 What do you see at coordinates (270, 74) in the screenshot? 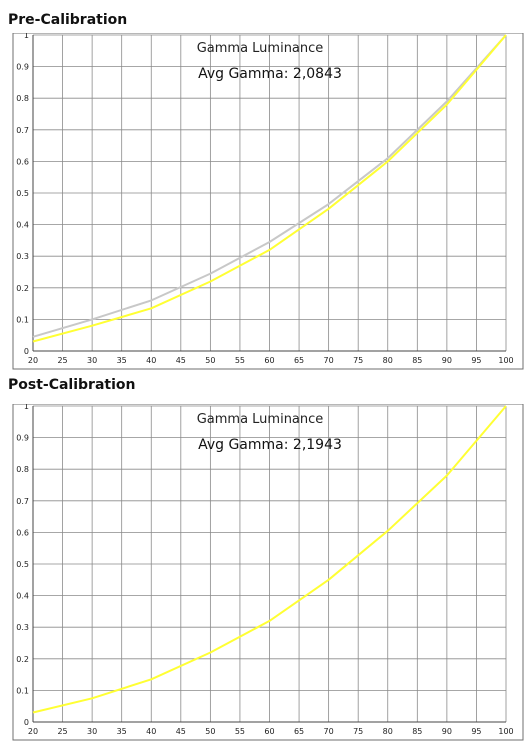
I see `chart-subtitle-avg-gamma: Avg Gamma: 2,0843` at bounding box center [270, 74].